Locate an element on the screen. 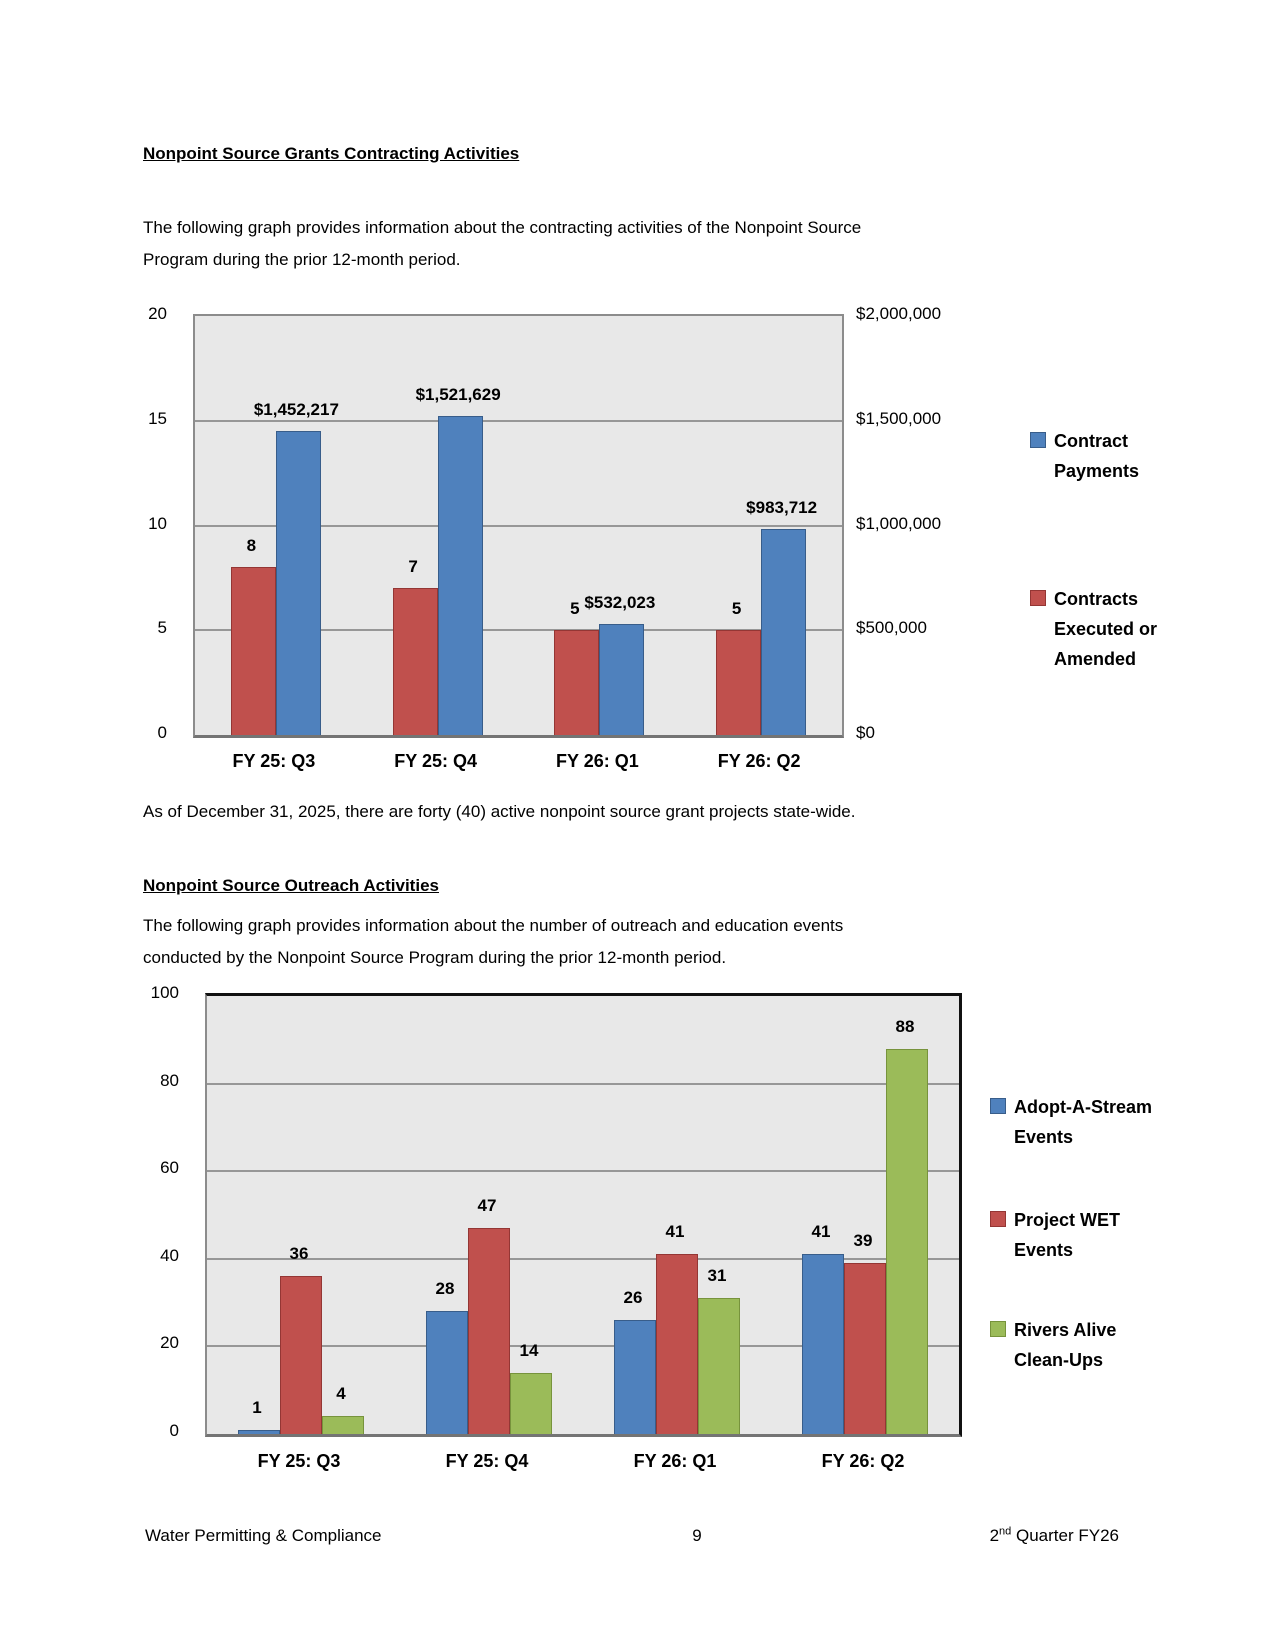  y-axis-tick-right: $0 is located at coordinates (865, 732).